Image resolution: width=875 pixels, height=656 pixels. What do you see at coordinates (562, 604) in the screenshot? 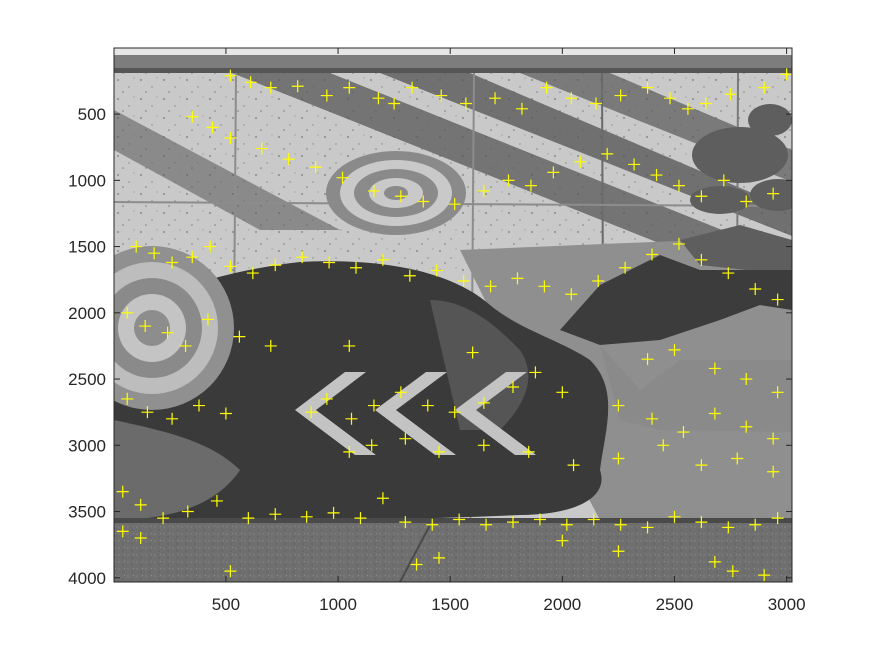
I see `x-tick-label: 2000` at bounding box center [562, 604].